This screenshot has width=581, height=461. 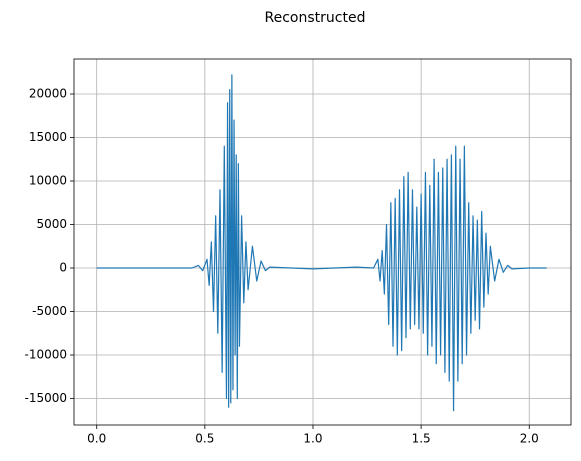 What do you see at coordinates (421, 439) in the screenshot?
I see `x-tick-label: 1.5` at bounding box center [421, 439].